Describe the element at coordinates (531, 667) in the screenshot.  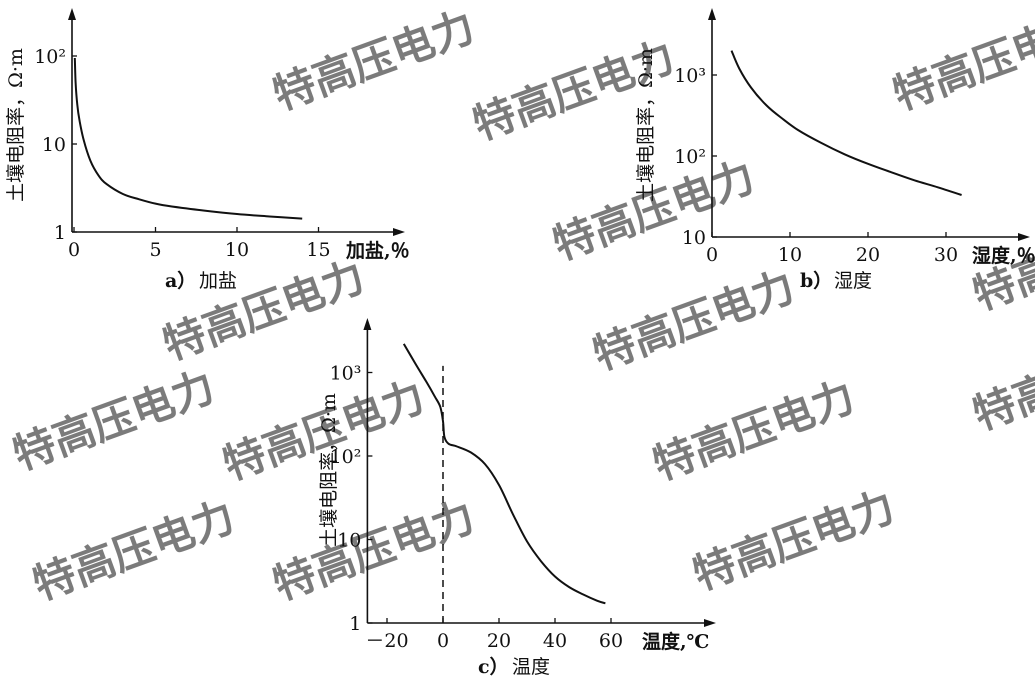
I see `caption-text: 温度` at that location.